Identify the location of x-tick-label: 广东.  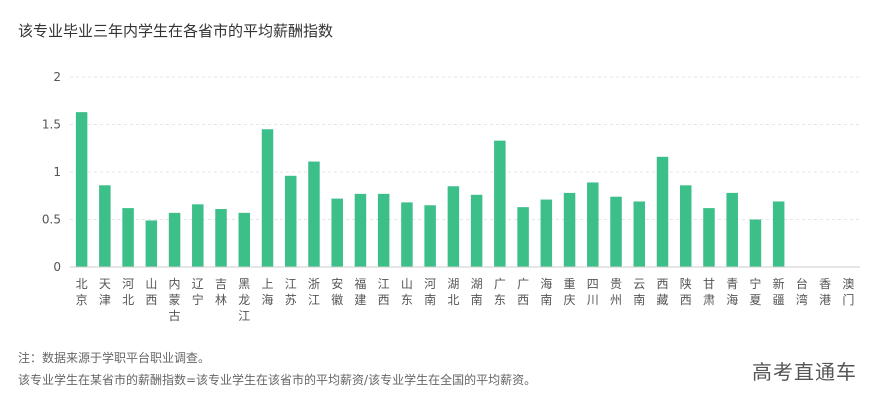
(500, 292).